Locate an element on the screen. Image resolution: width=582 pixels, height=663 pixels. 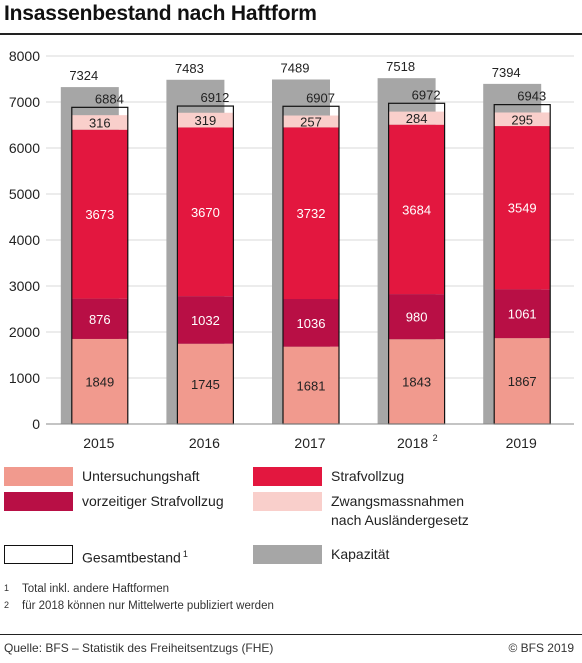
x-tick-label: 2015 is located at coordinates (98, 443).